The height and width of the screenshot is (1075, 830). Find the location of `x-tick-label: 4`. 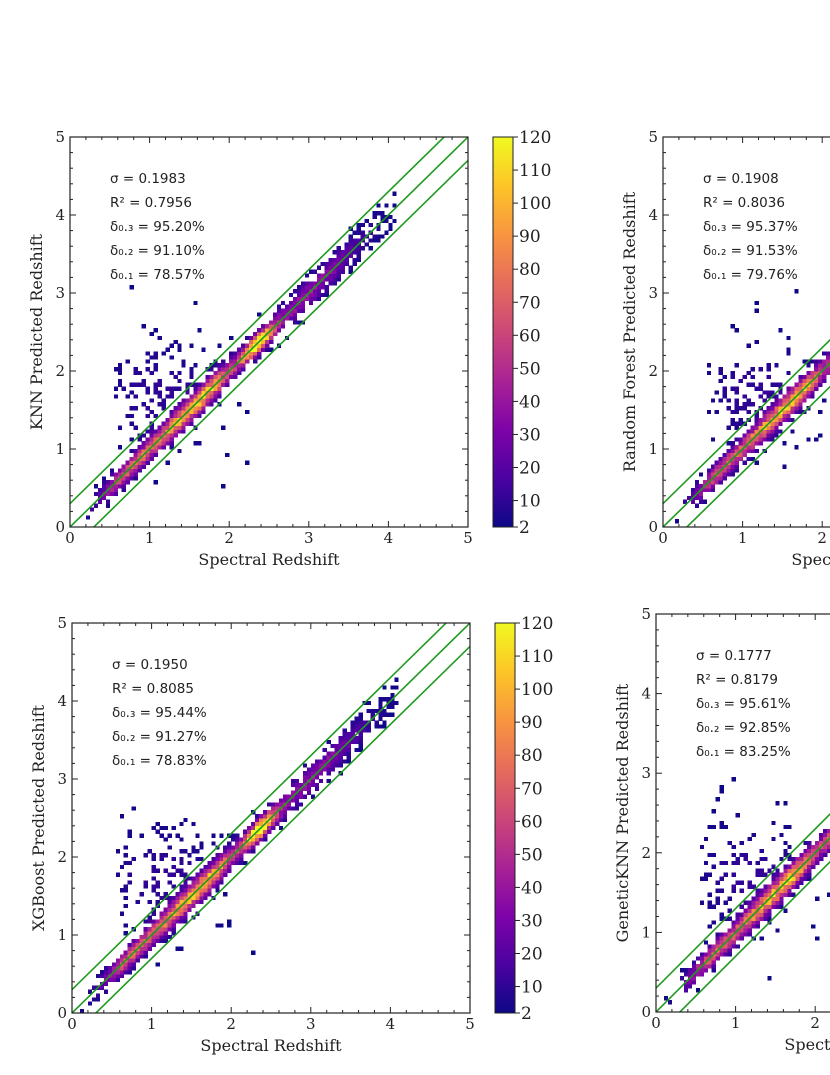

x-tick-label: 4 is located at coordinates (389, 538).